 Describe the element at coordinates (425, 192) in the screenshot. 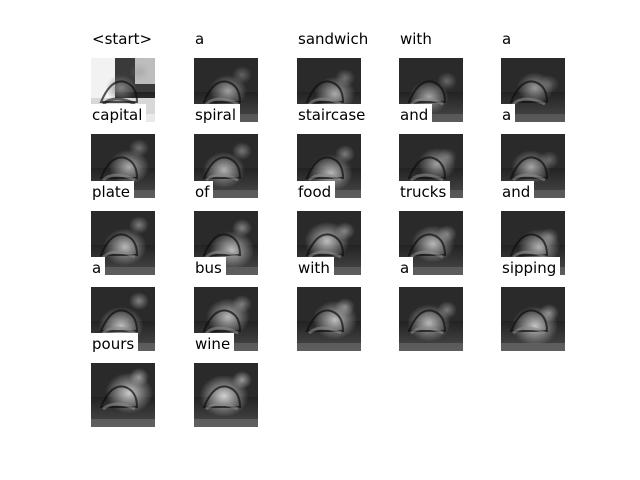

I see `caption-word: trucks` at that location.